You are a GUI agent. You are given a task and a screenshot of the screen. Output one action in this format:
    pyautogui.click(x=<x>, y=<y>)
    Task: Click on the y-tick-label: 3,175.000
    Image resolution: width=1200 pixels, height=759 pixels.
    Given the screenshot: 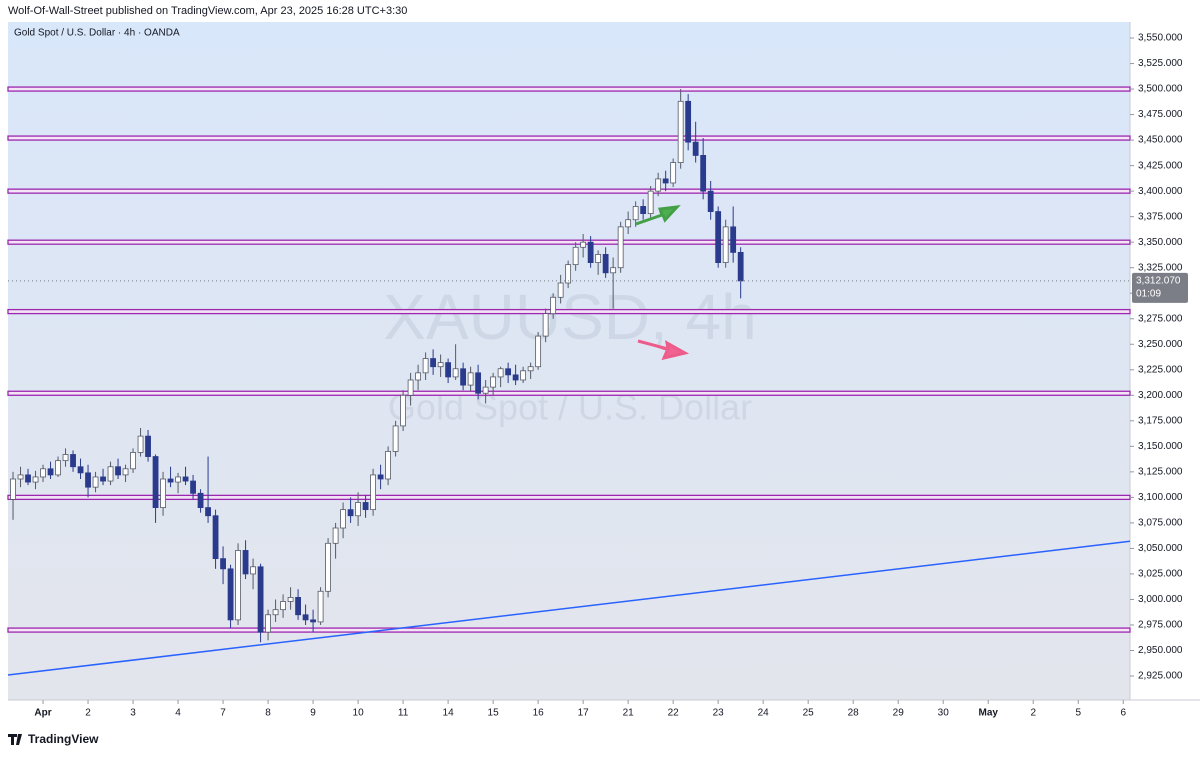 What is the action you would take?
    pyautogui.click(x=1160, y=420)
    